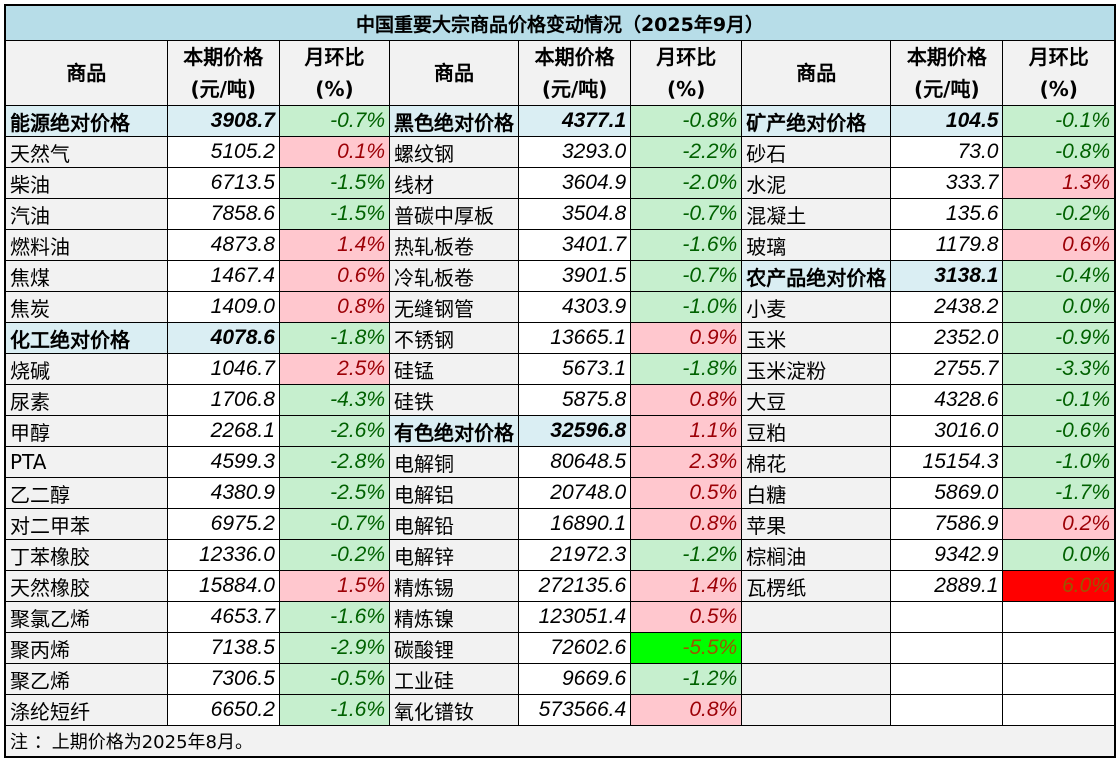  What do you see at coordinates (816, 152) in the screenshot?
I see `commodity-name-cell: 砂石` at bounding box center [816, 152].